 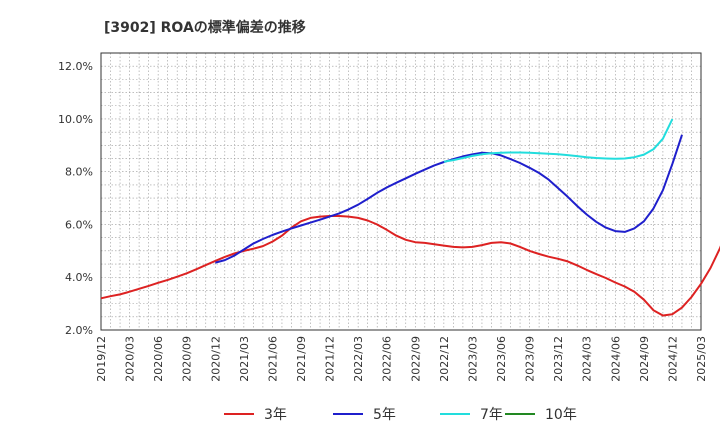 What do you see at coordinates (387, 359) in the screenshot?
I see `x-tick-label: 2022/06` at bounding box center [387, 359].